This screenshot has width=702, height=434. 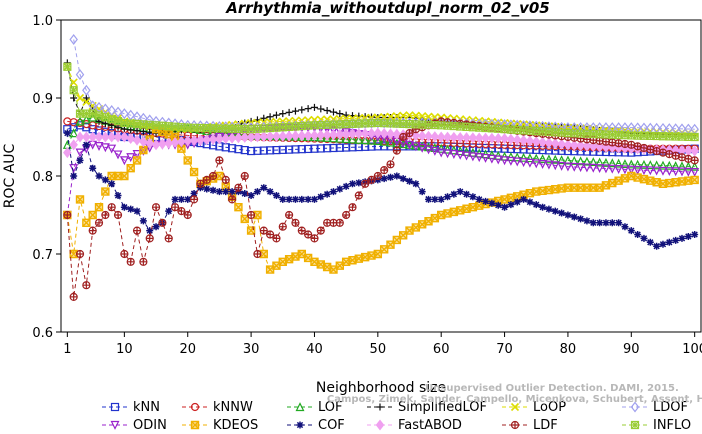 What do you see at coordinates (672, 425) in the screenshot?
I see `legend-label: INFLO` at bounding box center [672, 425].